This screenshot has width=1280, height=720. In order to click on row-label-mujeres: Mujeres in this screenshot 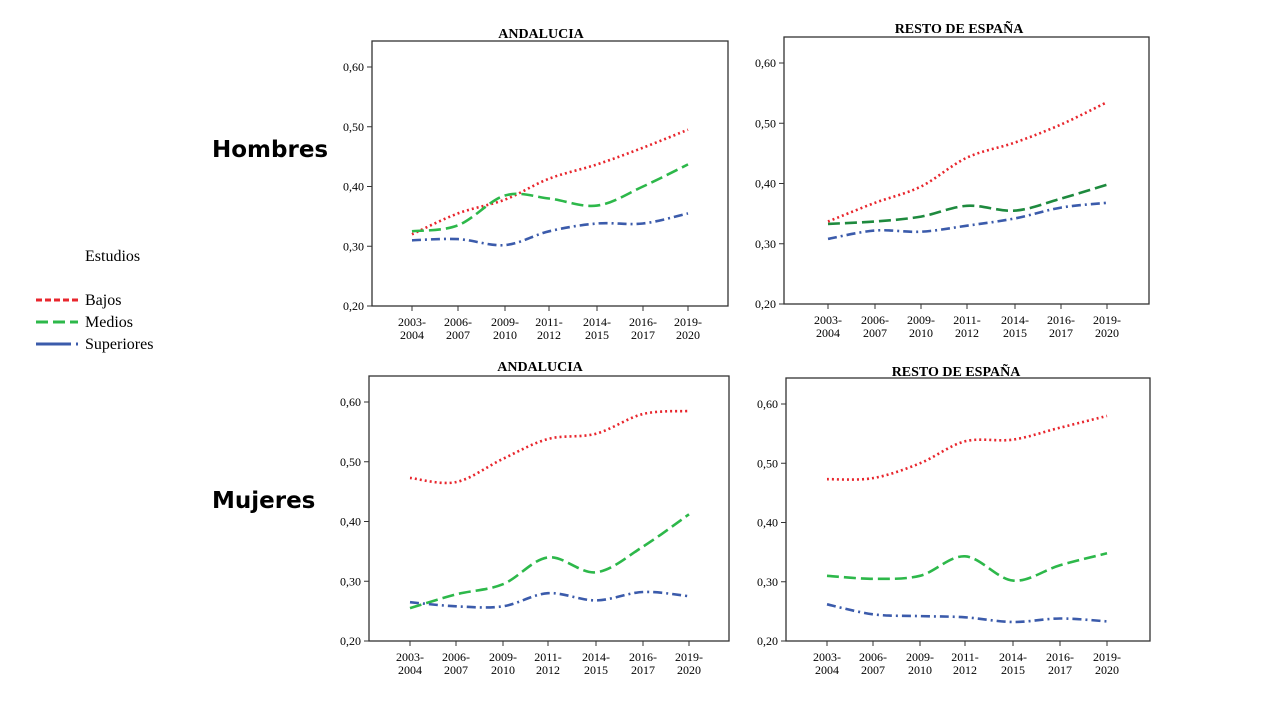, I will do `click(264, 501)`.